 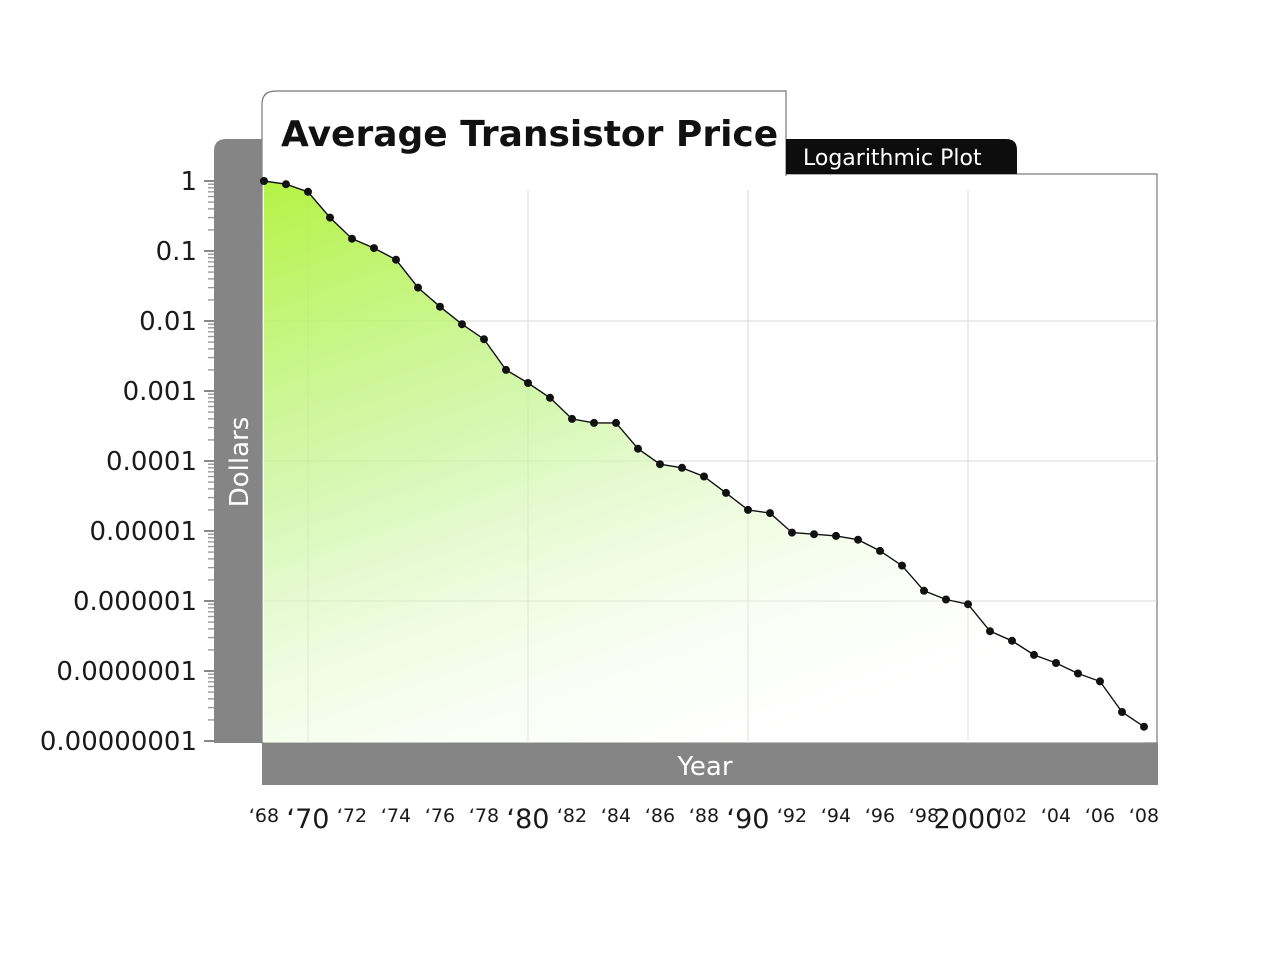 I want to click on x-tick-label: ‘78, so click(x=484, y=816).